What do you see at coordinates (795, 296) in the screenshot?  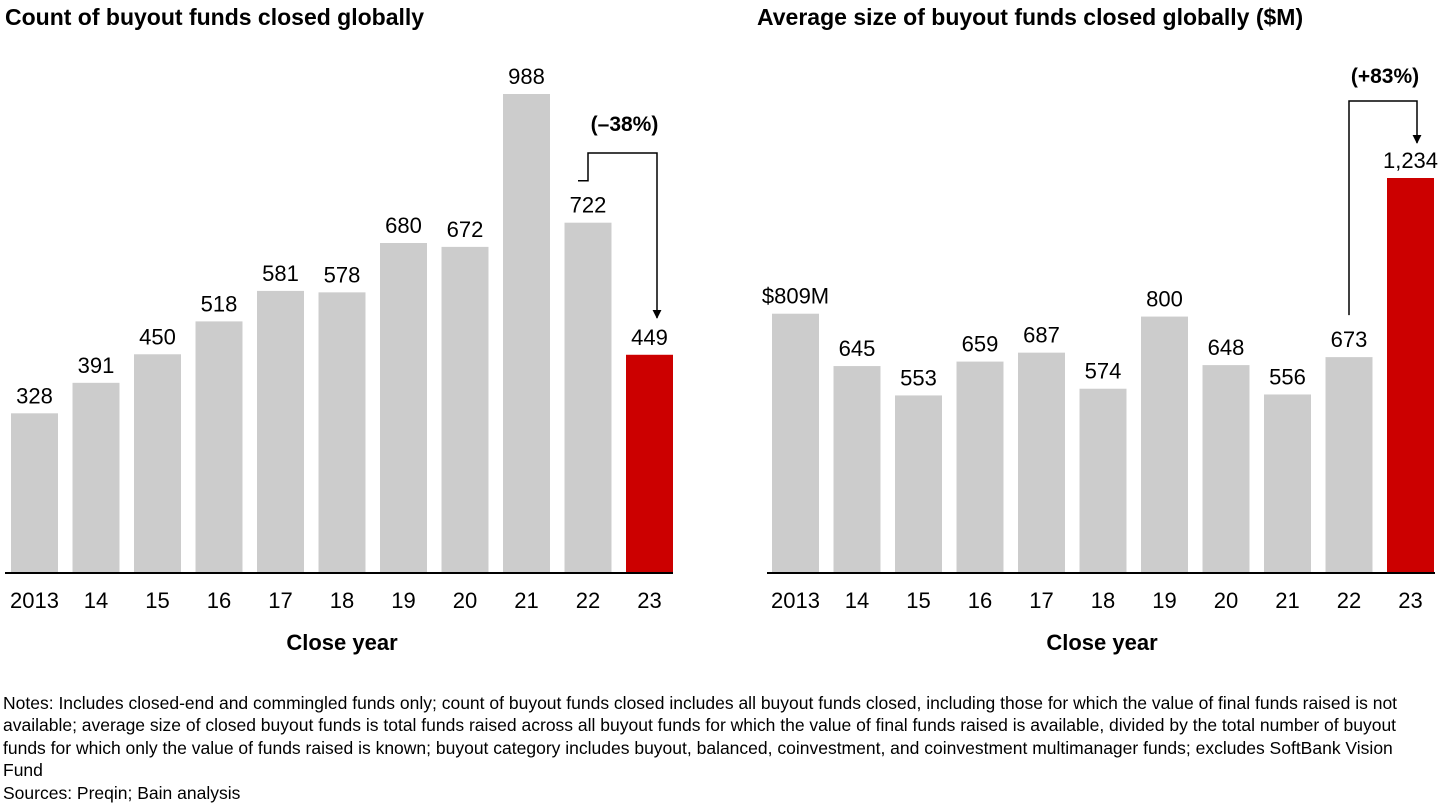 I see `data-label: $809M` at bounding box center [795, 296].